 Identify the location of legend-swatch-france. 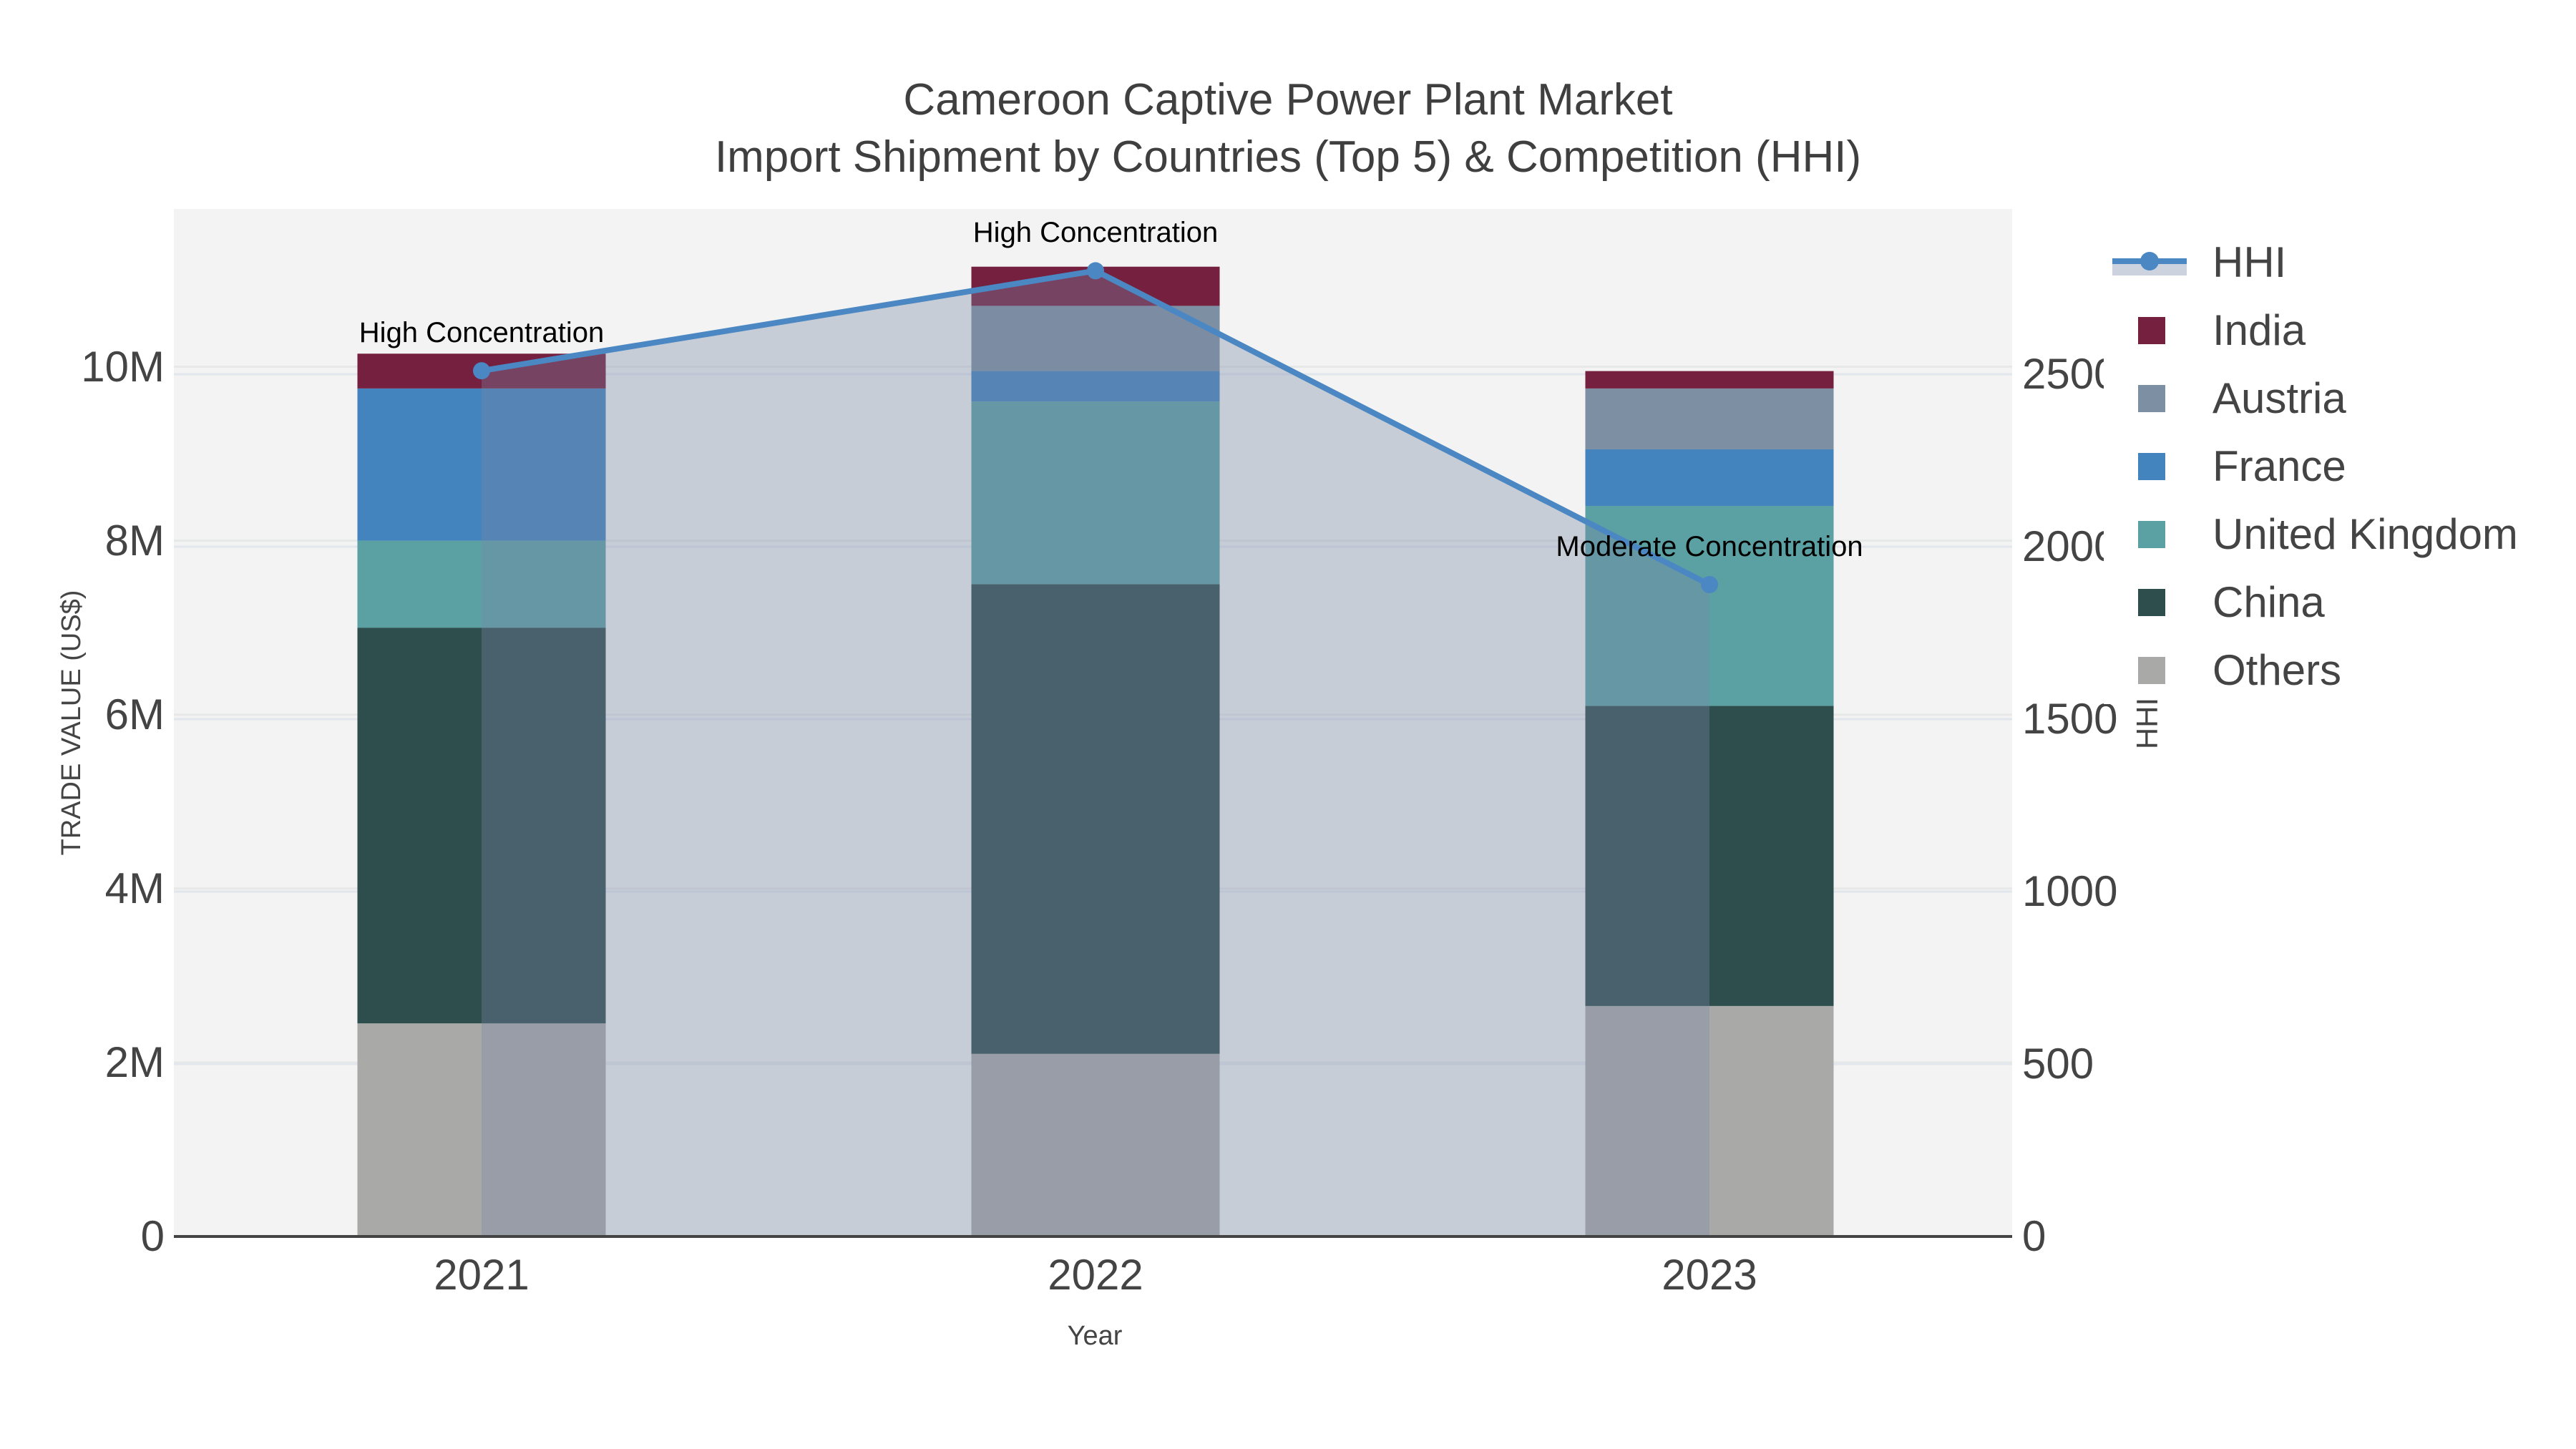
(2151, 466).